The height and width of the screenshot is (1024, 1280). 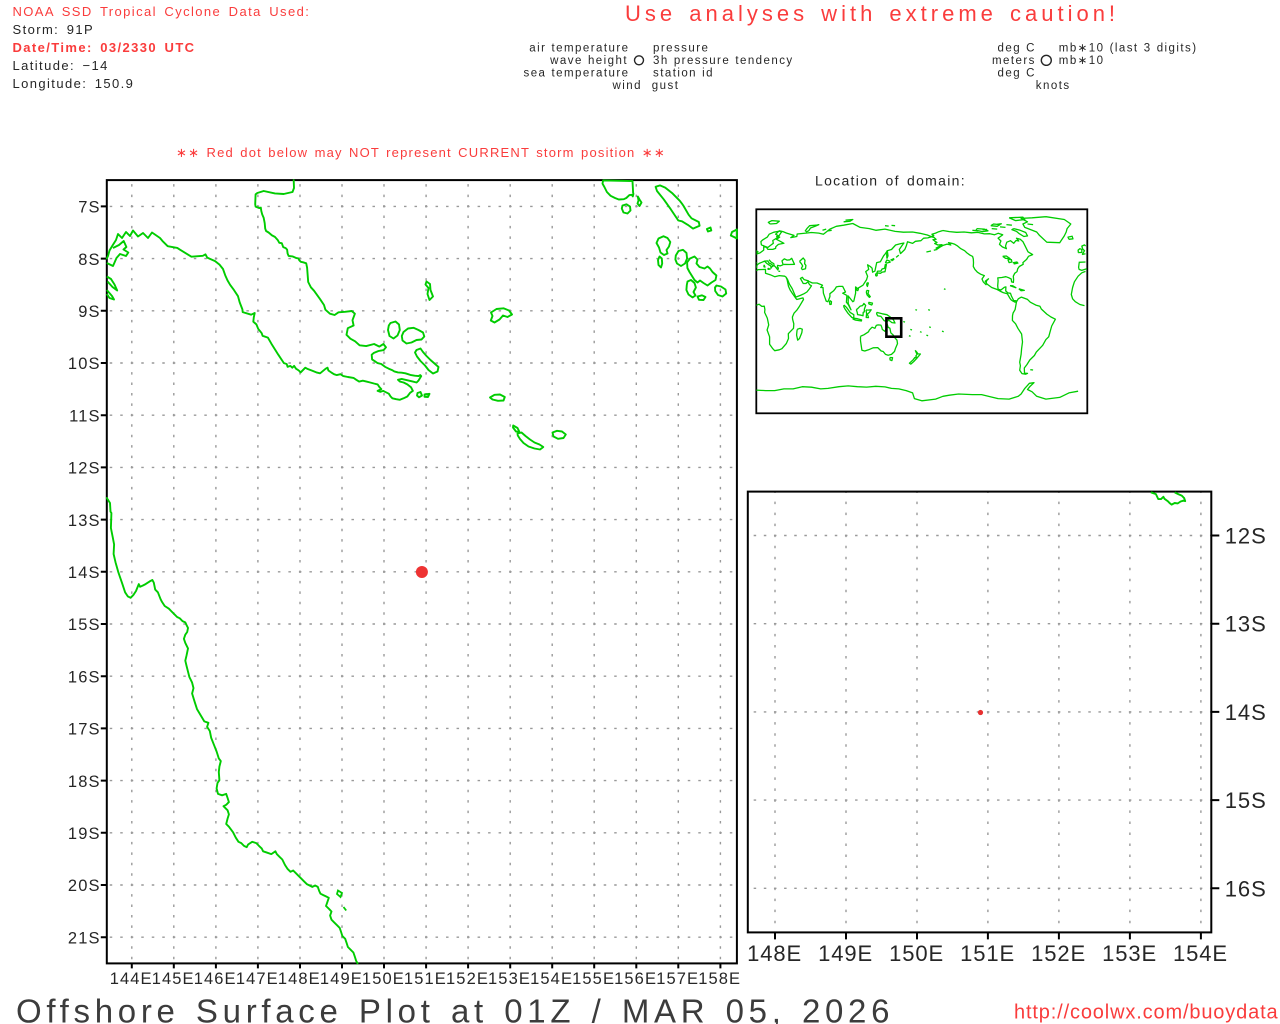 I want to click on svg-text: Location of domain:, so click(x=890, y=181).